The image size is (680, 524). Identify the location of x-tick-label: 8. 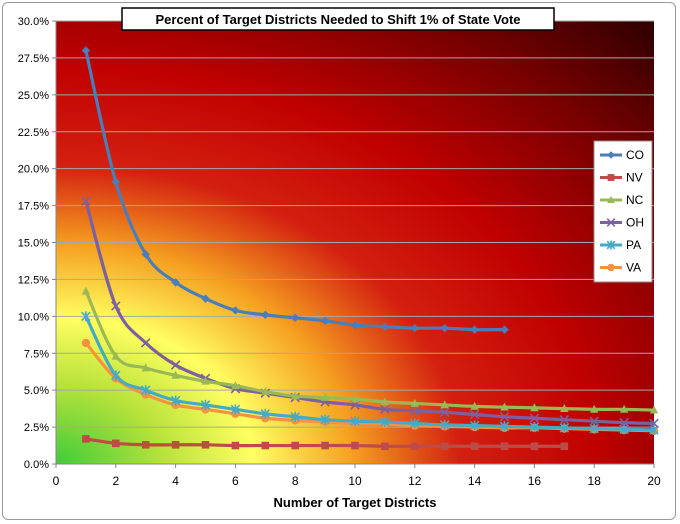
(295, 481).